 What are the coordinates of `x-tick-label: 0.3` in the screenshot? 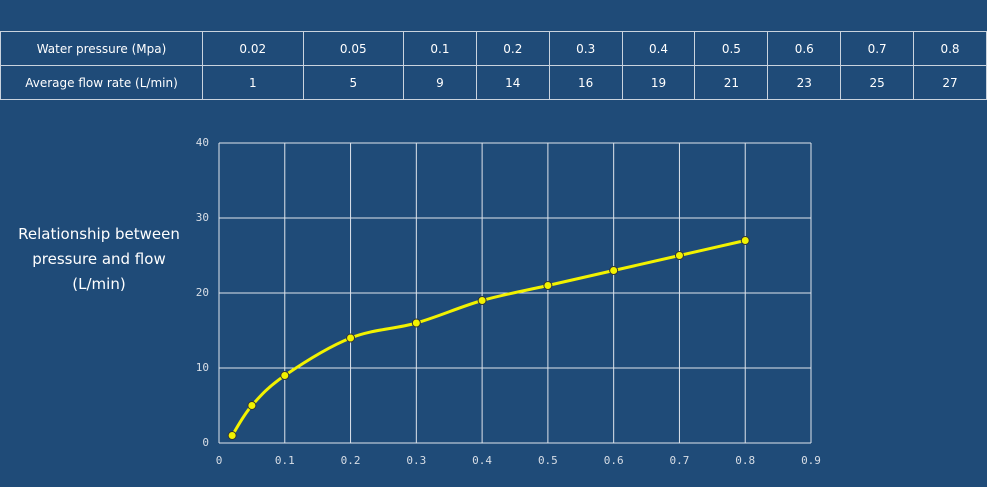 It's located at (416, 460).